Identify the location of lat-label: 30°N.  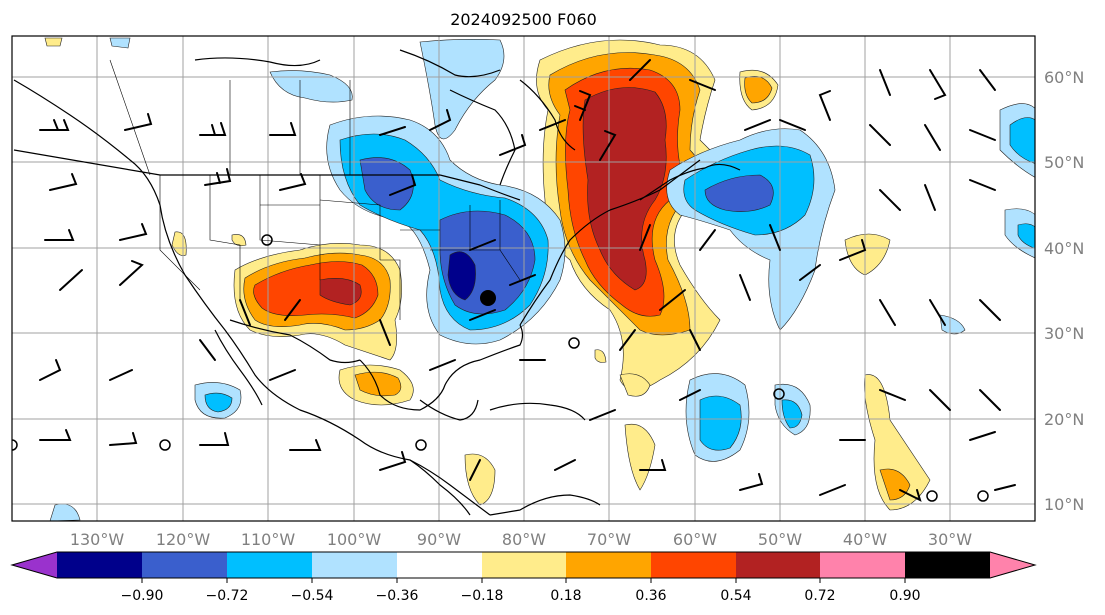
(1064, 333).